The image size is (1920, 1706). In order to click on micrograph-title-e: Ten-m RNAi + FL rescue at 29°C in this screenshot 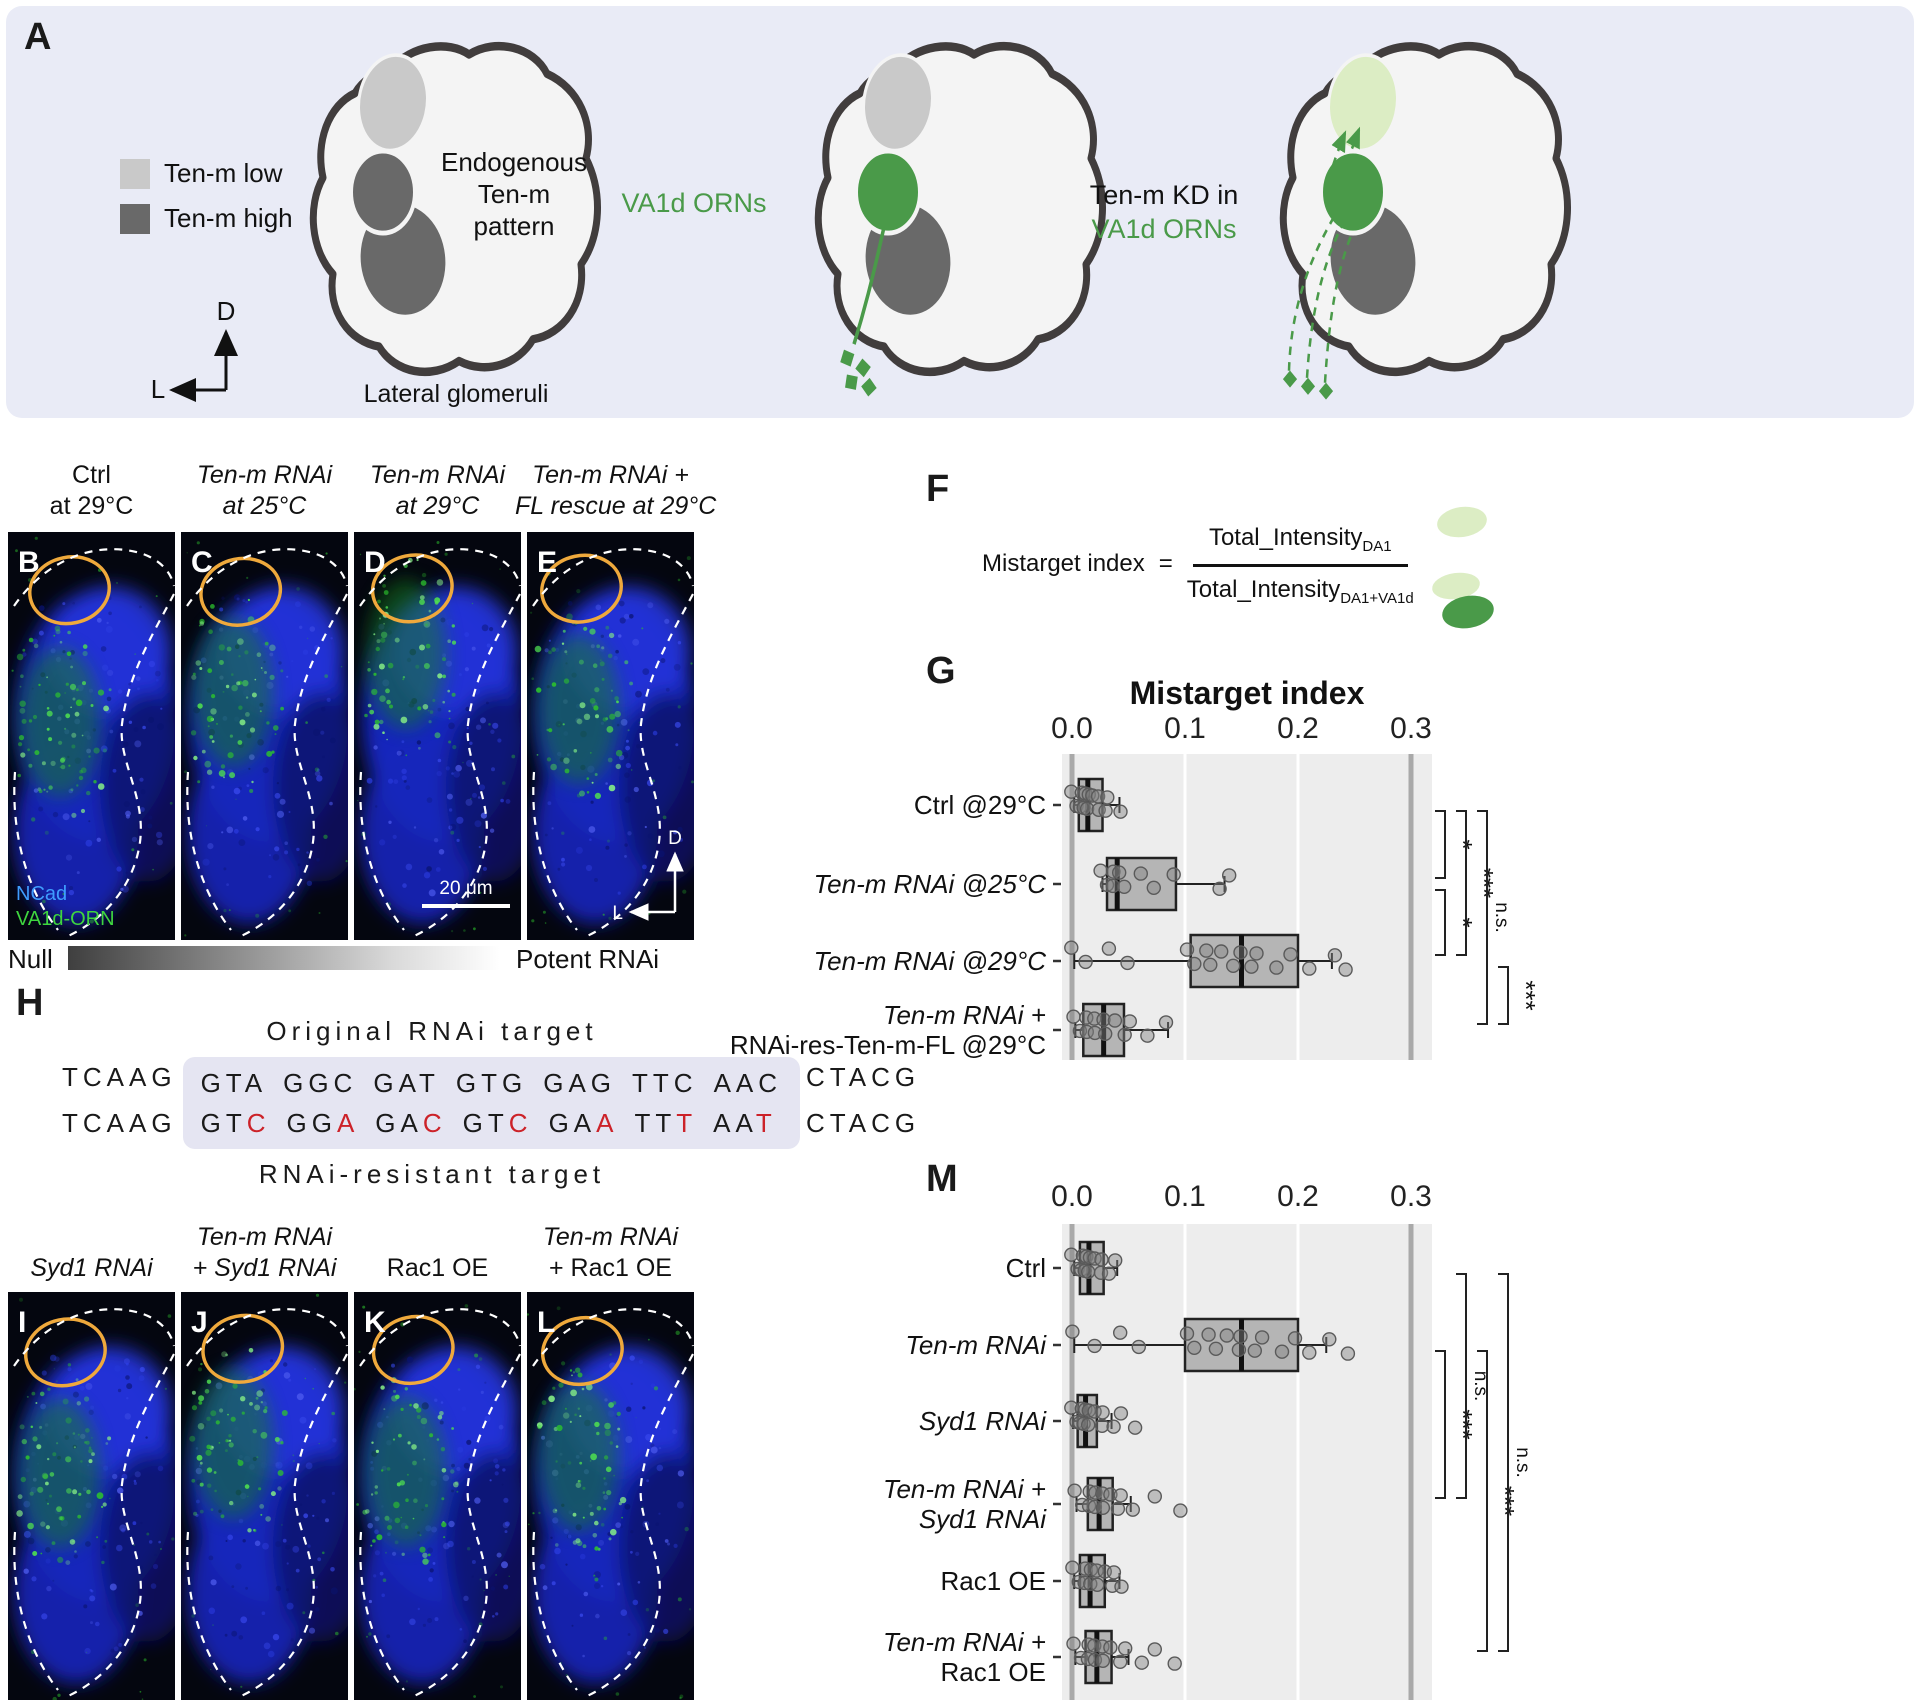, I will do `click(616, 487)`.